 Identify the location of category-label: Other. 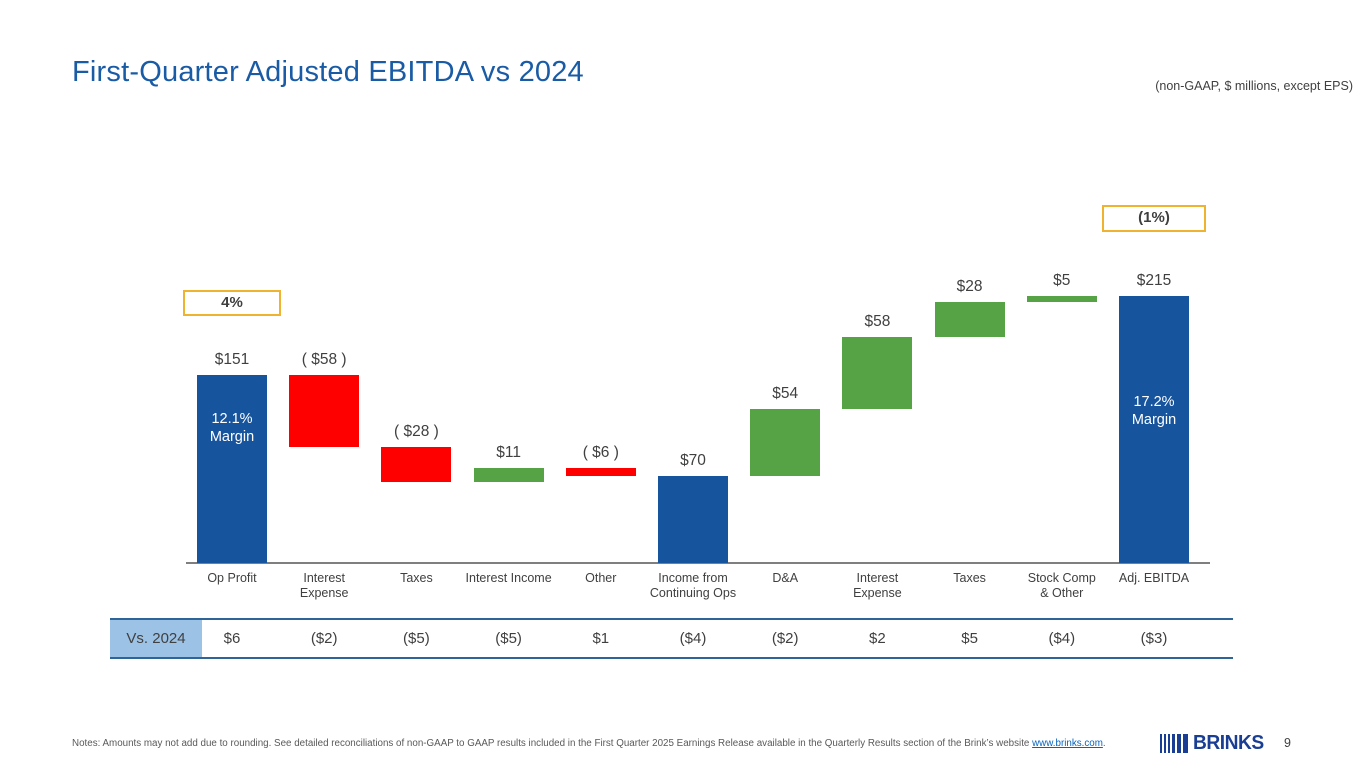
(601, 578).